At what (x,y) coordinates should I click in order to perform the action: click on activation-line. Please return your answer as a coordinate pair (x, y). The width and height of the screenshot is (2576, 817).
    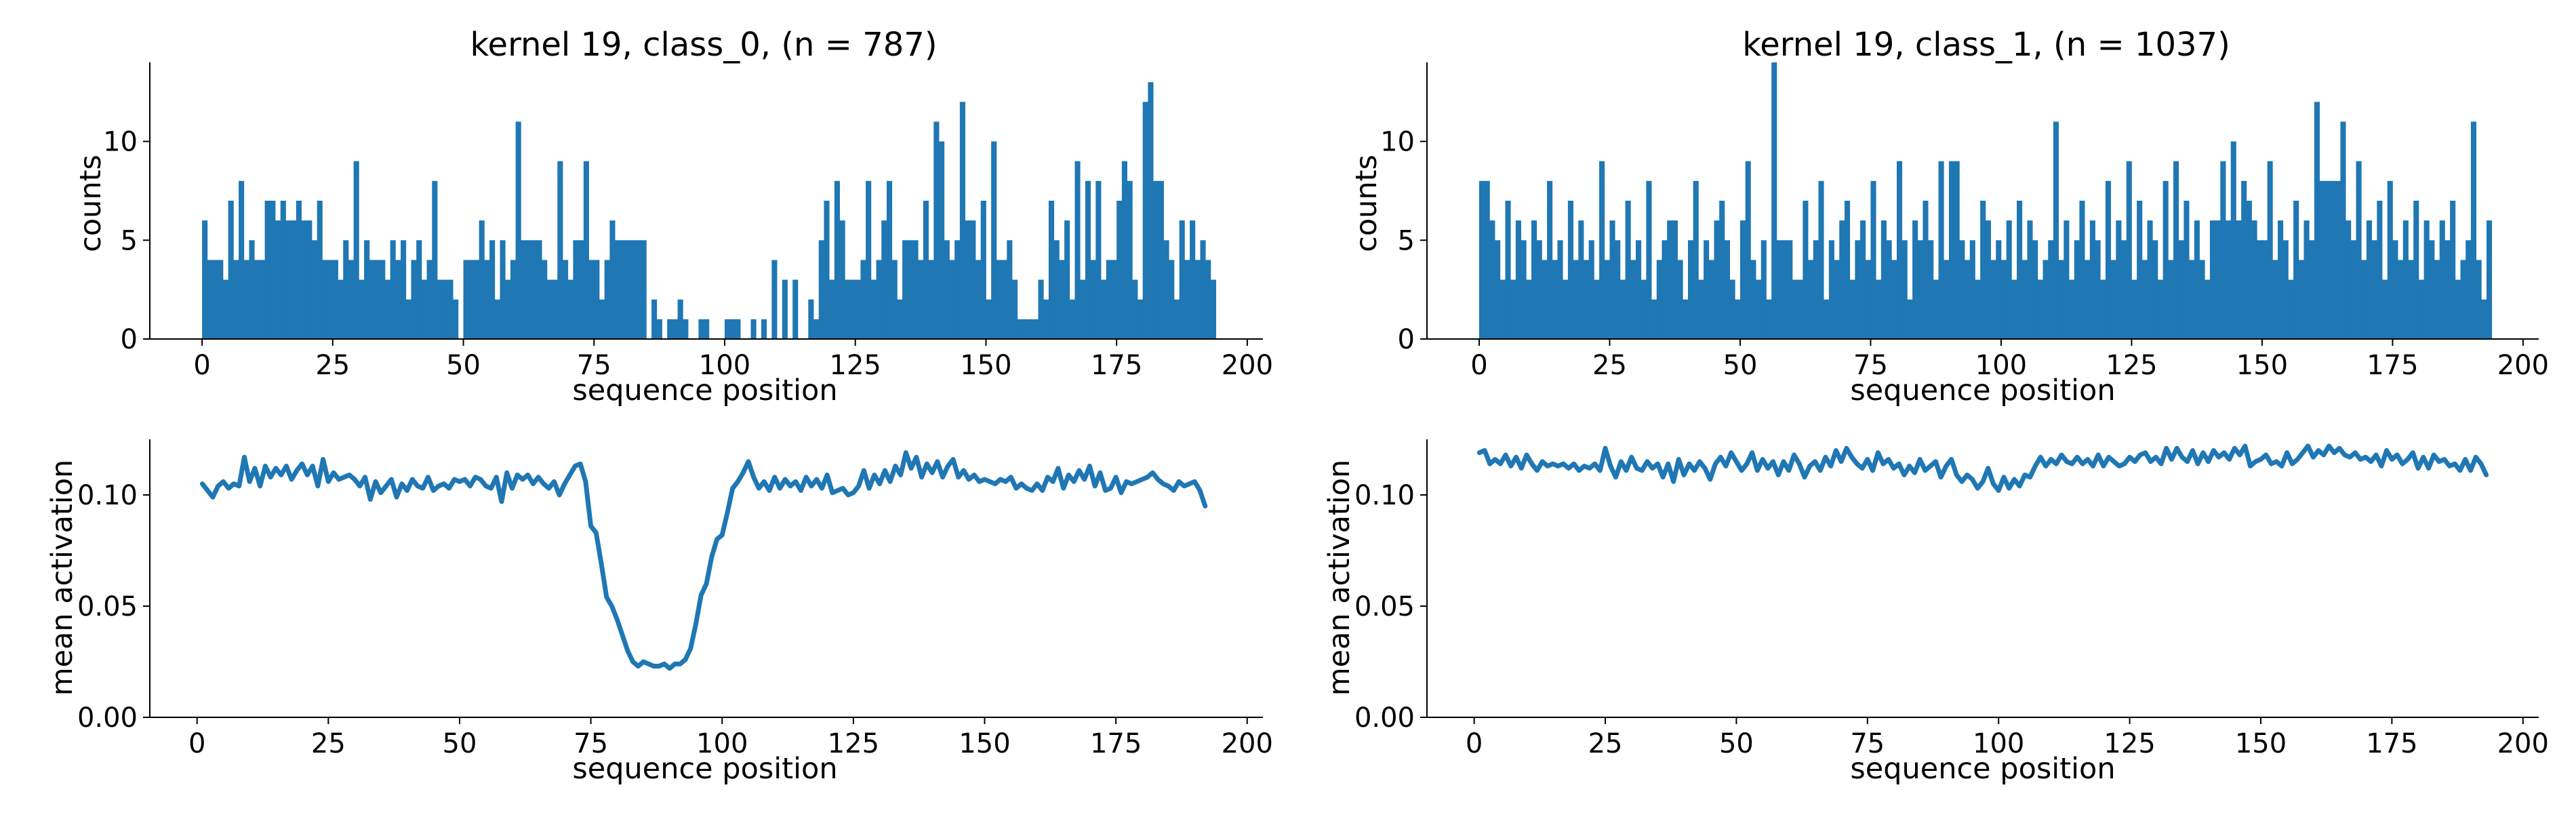
    Looking at the image, I should click on (703, 560).